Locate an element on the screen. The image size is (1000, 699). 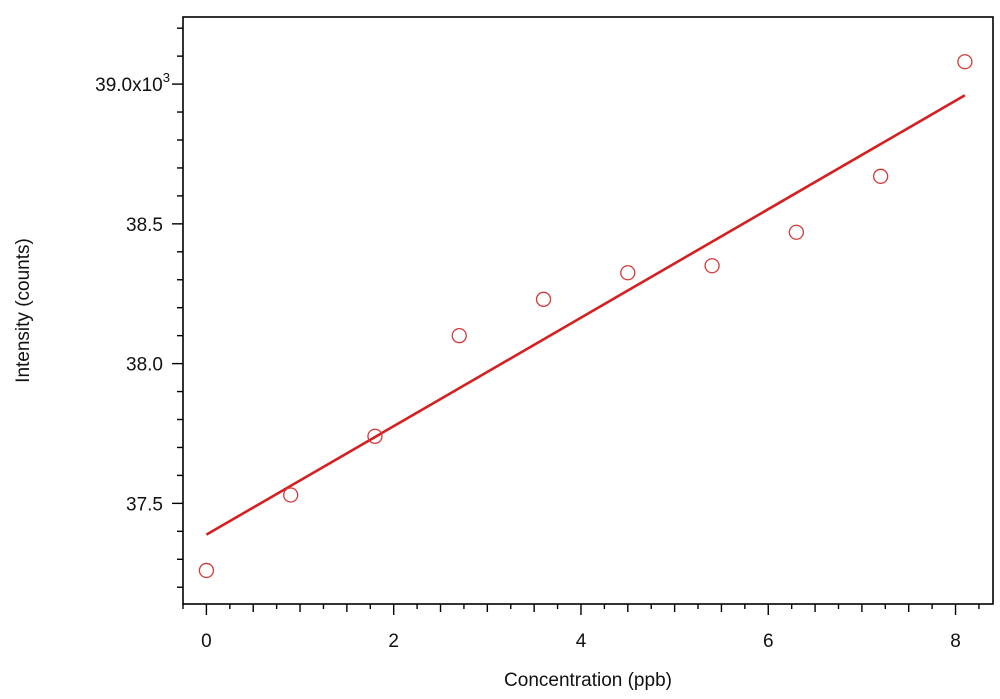
y-tick-label: 39.0x103 is located at coordinates (132, 83).